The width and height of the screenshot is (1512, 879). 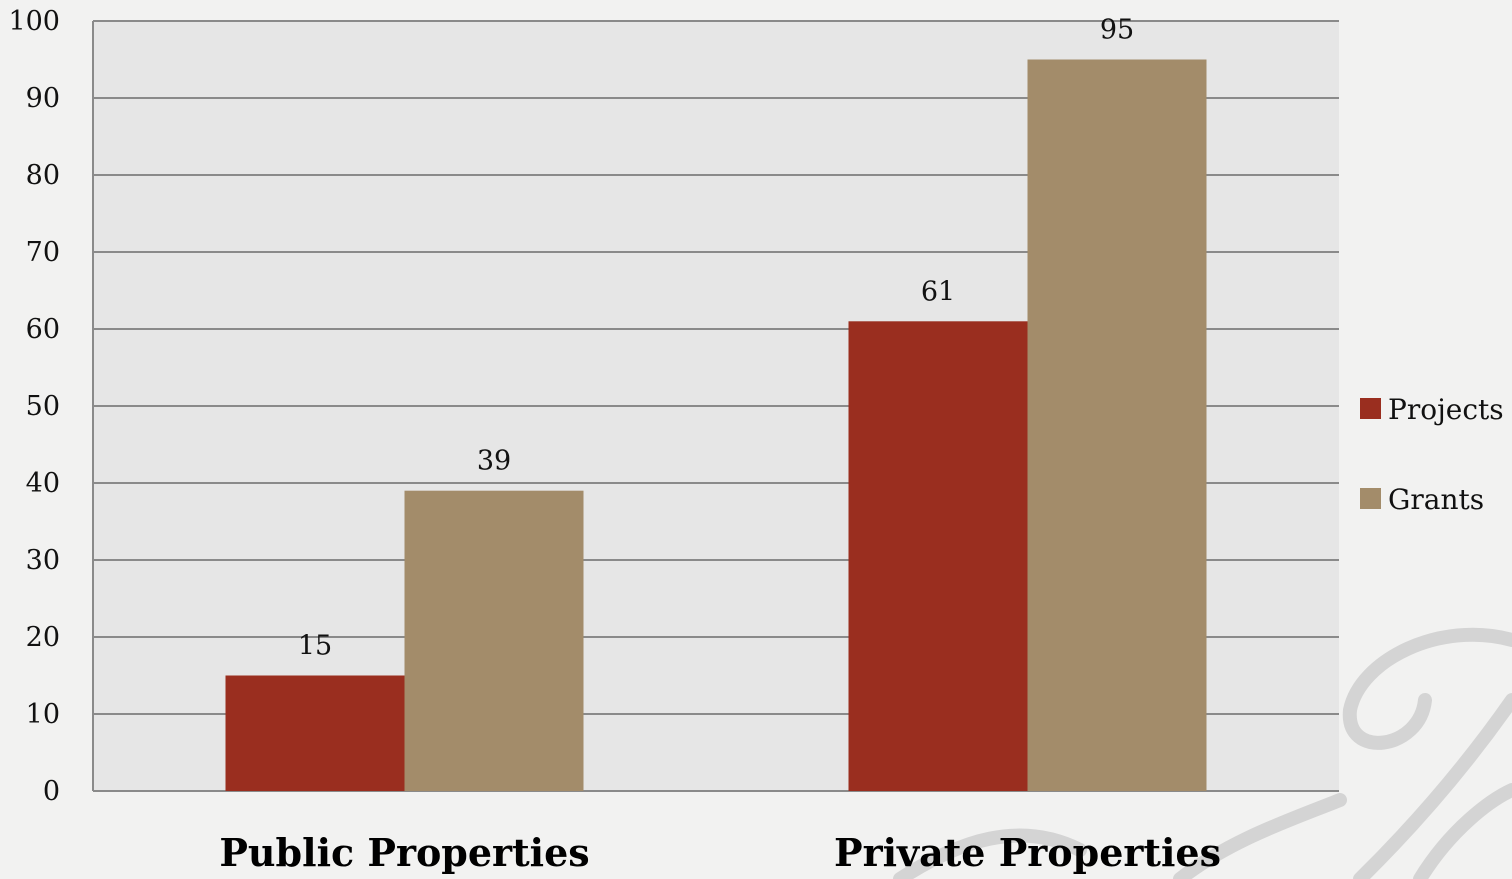 I want to click on y-axis: 0 10 20 30 40 50 60 70 80 90 100, so click(x=34, y=406).